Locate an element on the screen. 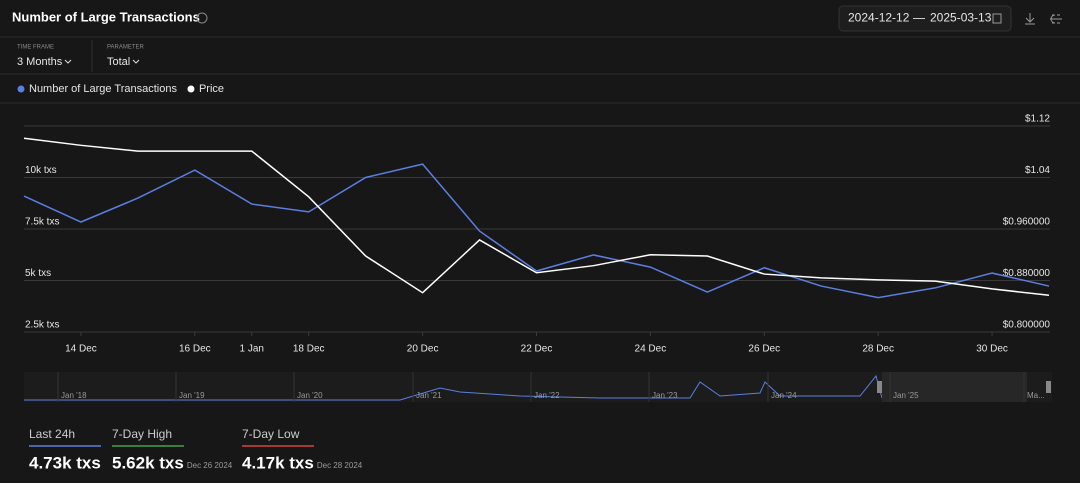  y2-tick-label: $0.960000 is located at coordinates (1027, 222).